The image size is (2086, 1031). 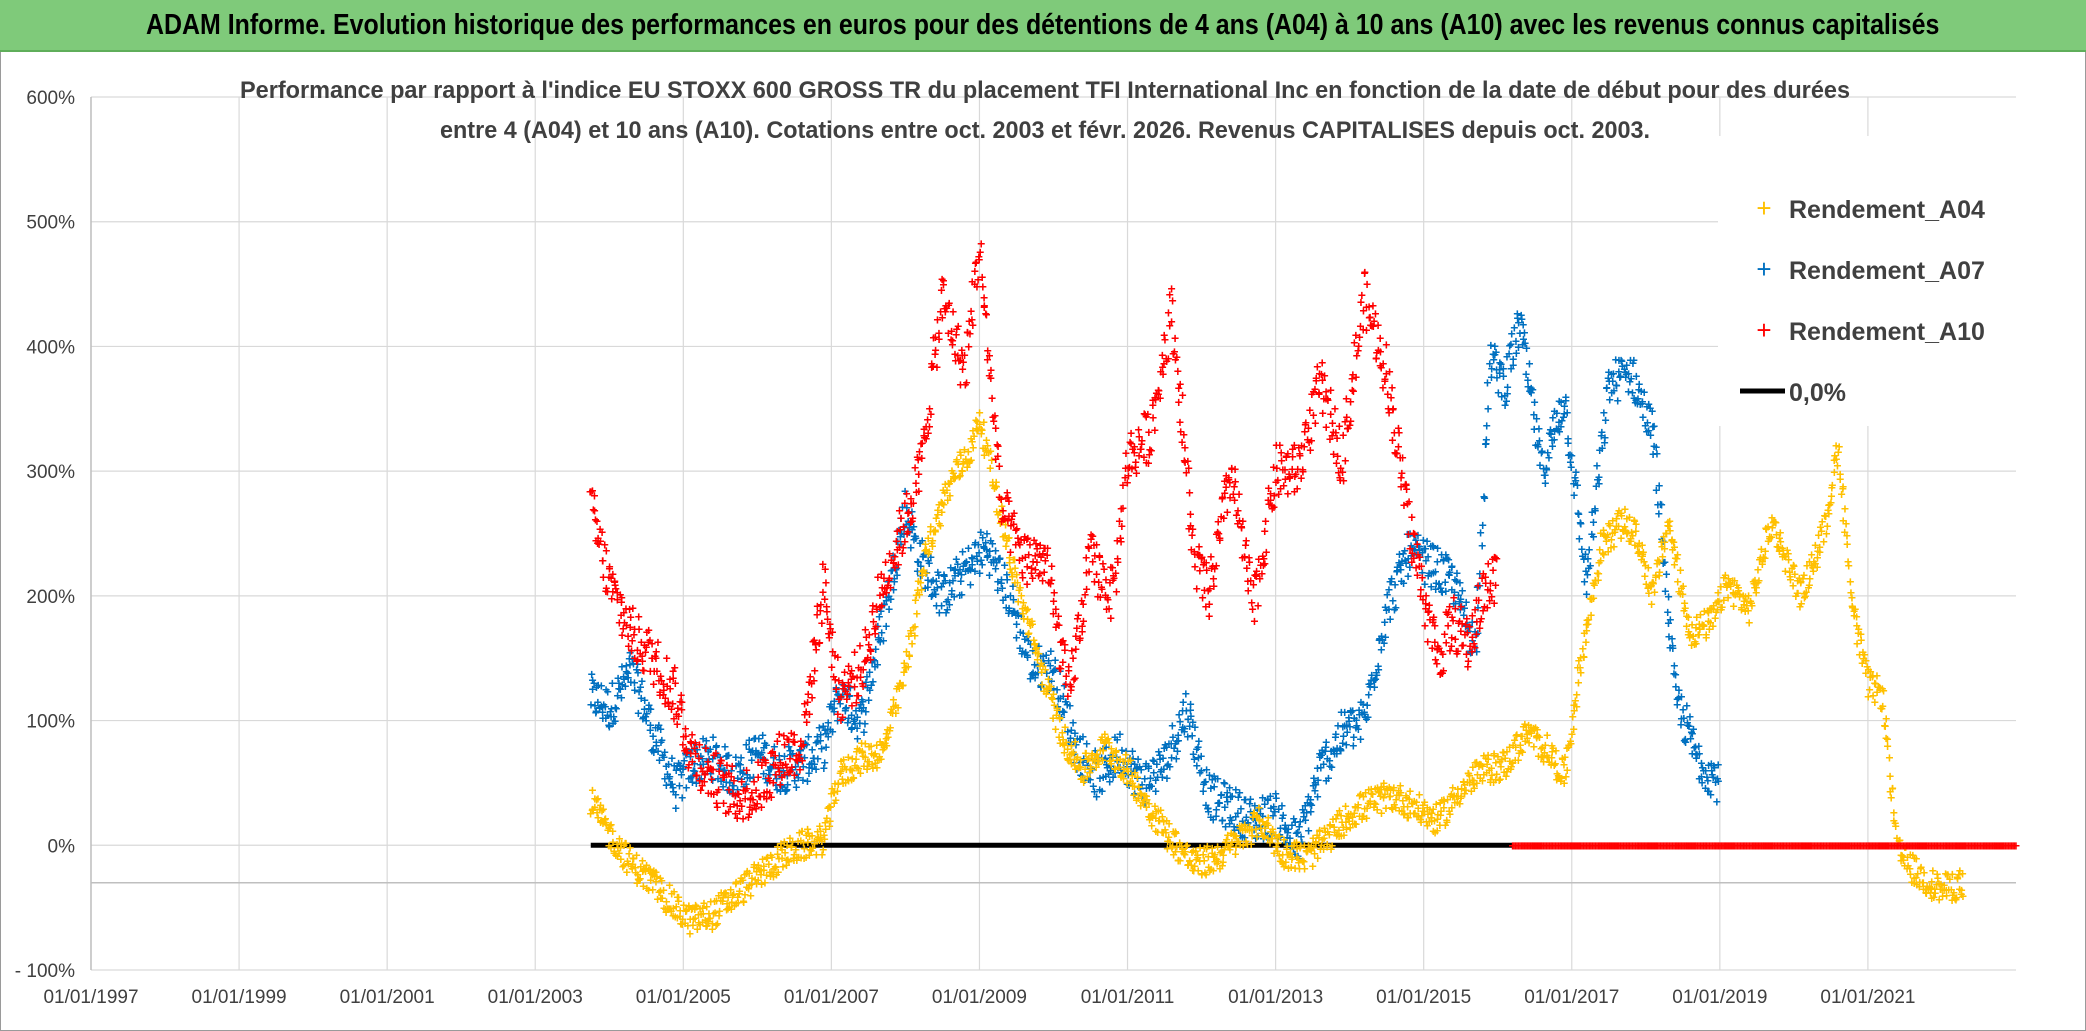 What do you see at coordinates (50, 597) in the screenshot?
I see `y-tick-label: 200%` at bounding box center [50, 597].